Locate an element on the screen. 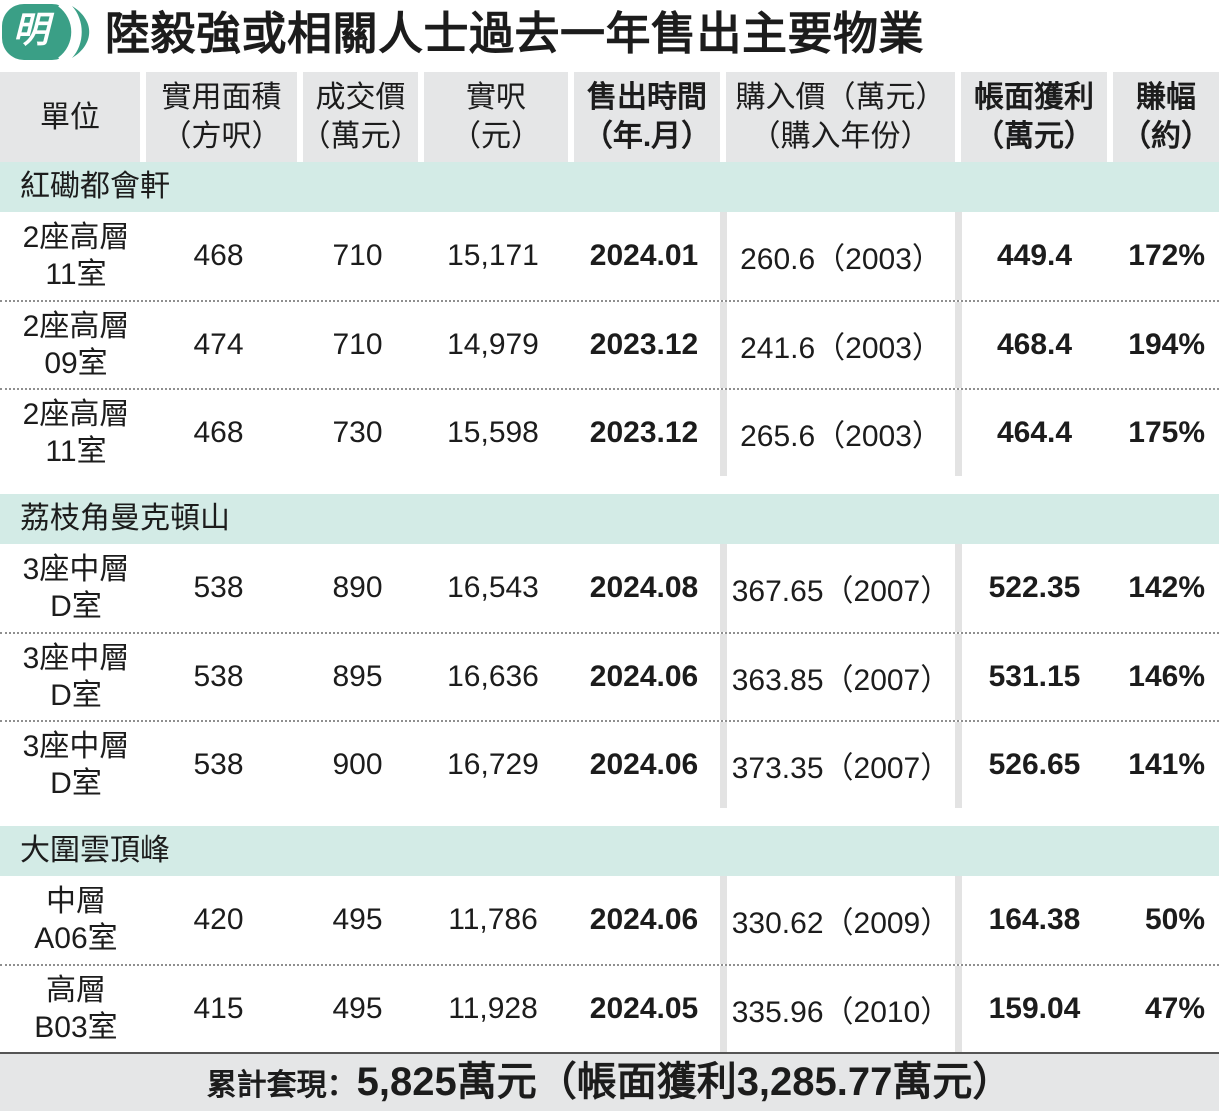  header-label: 實呎 is located at coordinates (496, 97).